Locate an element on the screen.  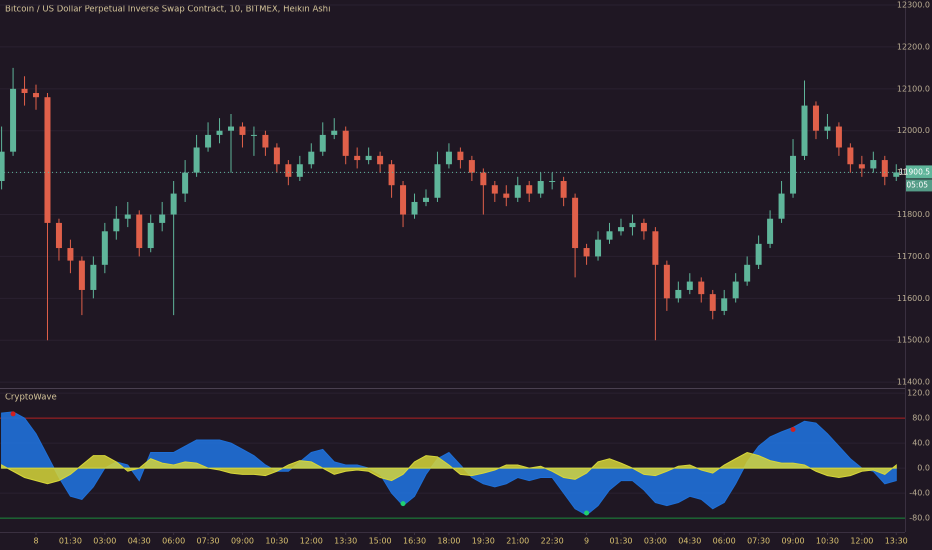
y-tick-label: 12100.0 is located at coordinates (913, 88).